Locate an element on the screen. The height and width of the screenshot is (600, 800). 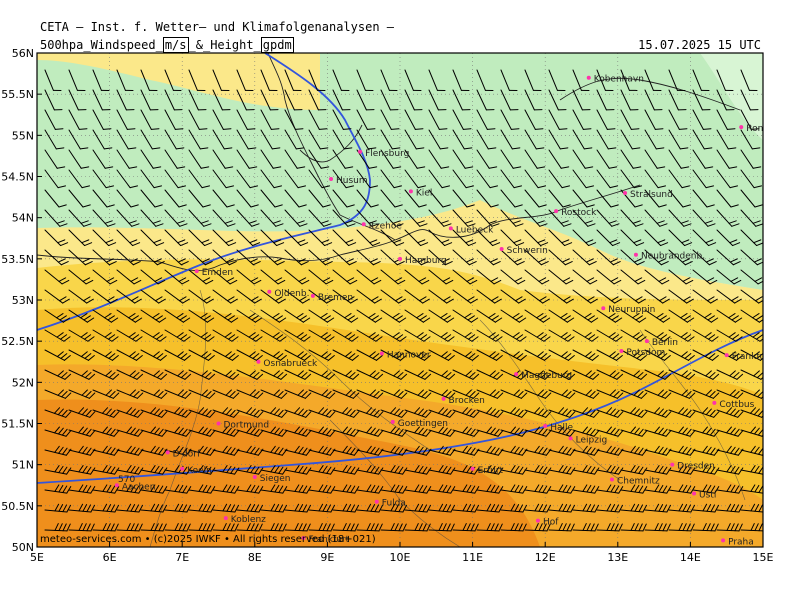
city-dot is located at coordinates (621, 351).